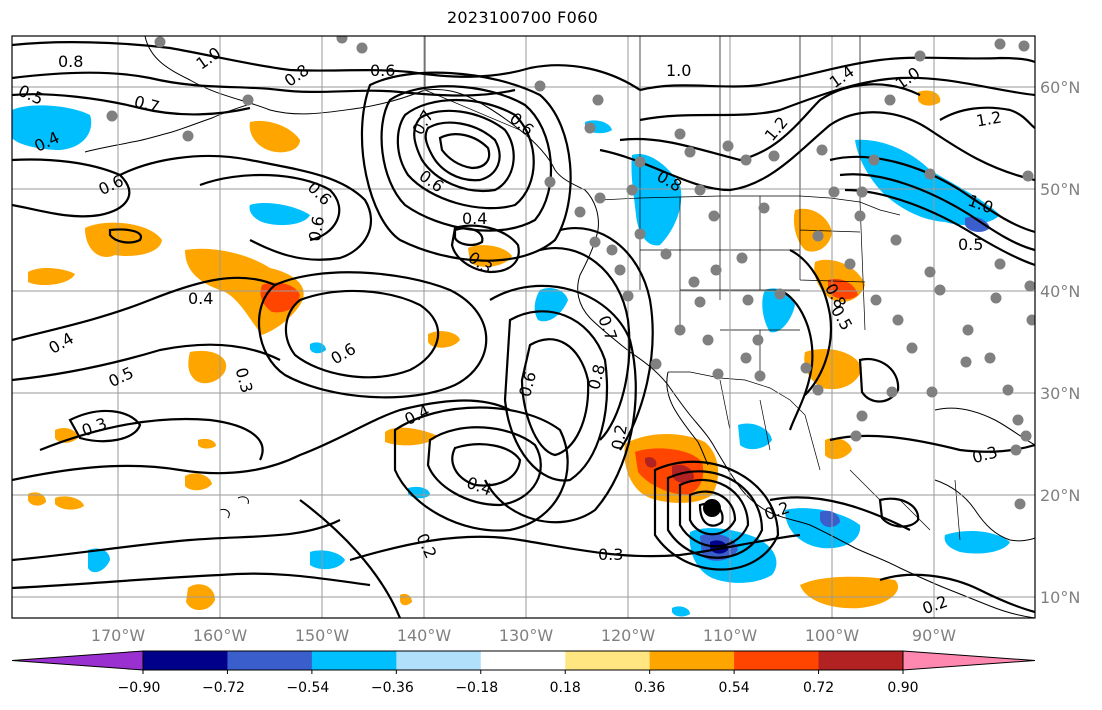 The image size is (1102, 710). Describe the element at coordinates (970, 244) in the screenshot. I see `contour-label: 0.5` at that location.